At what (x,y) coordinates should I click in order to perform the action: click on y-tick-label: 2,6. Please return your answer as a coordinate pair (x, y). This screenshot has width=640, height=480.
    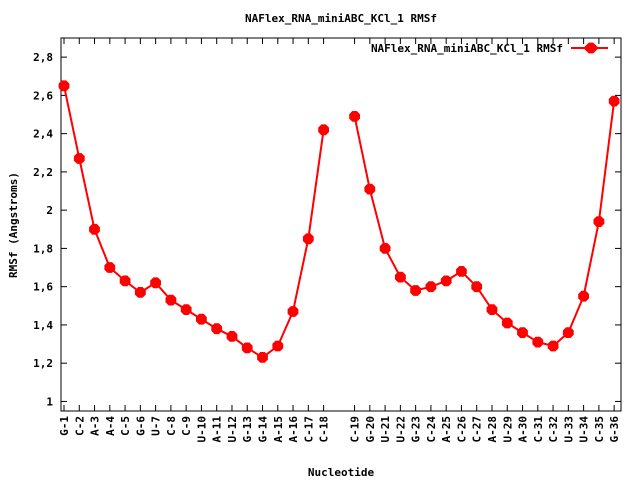
    Looking at the image, I should click on (43, 95).